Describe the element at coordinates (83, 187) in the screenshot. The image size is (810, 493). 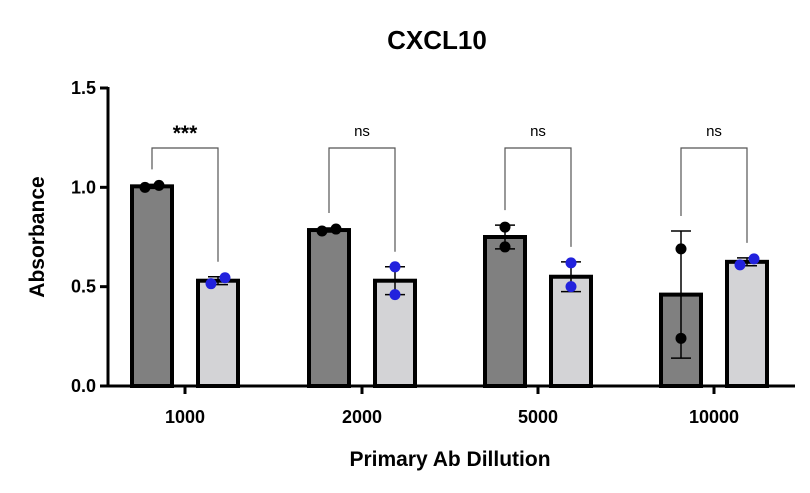
I see `y-tick-label: 1.0` at that location.